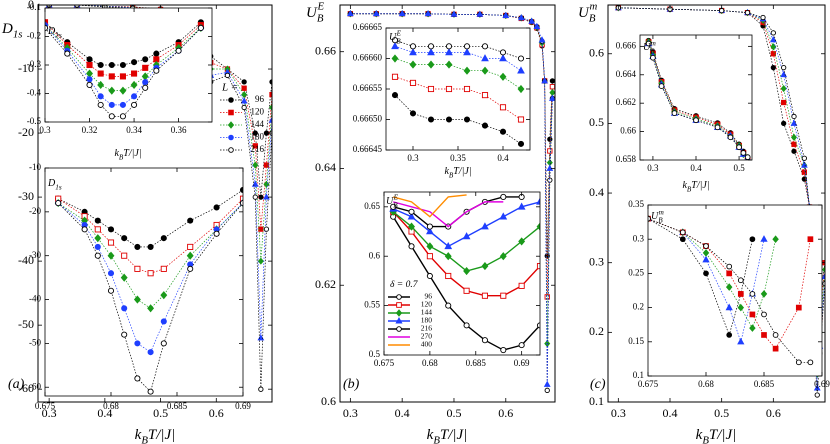 The height and width of the screenshot is (444, 830). I want to click on x-tick-label: 0.5, so click(160, 413).